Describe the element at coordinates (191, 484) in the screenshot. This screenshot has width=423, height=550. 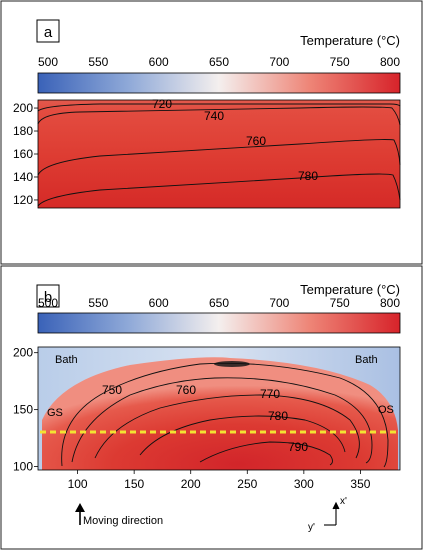
I see `x-tick-label: 200` at that location.